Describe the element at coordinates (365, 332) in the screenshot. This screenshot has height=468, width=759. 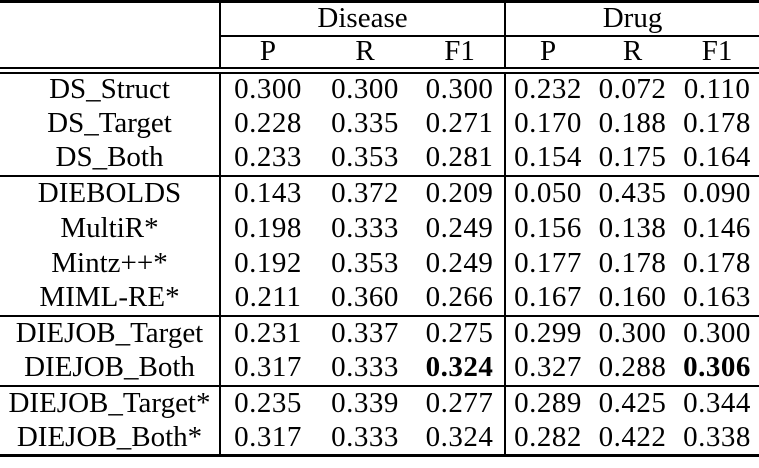
I see `metric-cell: 0.337` at that location.